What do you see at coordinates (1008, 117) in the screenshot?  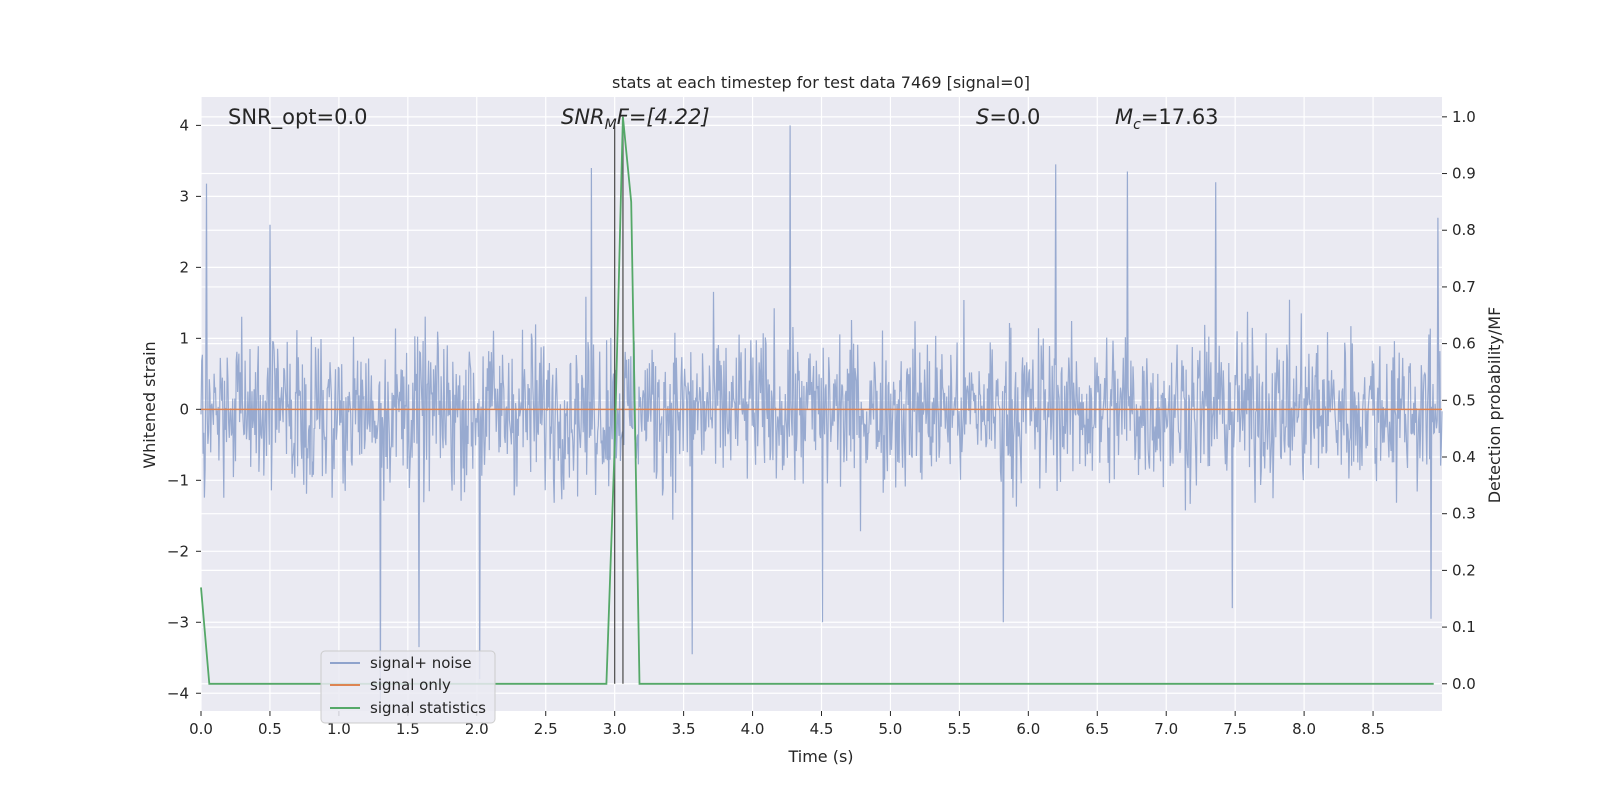 I see `annotation-s: S=0.0` at bounding box center [1008, 117].